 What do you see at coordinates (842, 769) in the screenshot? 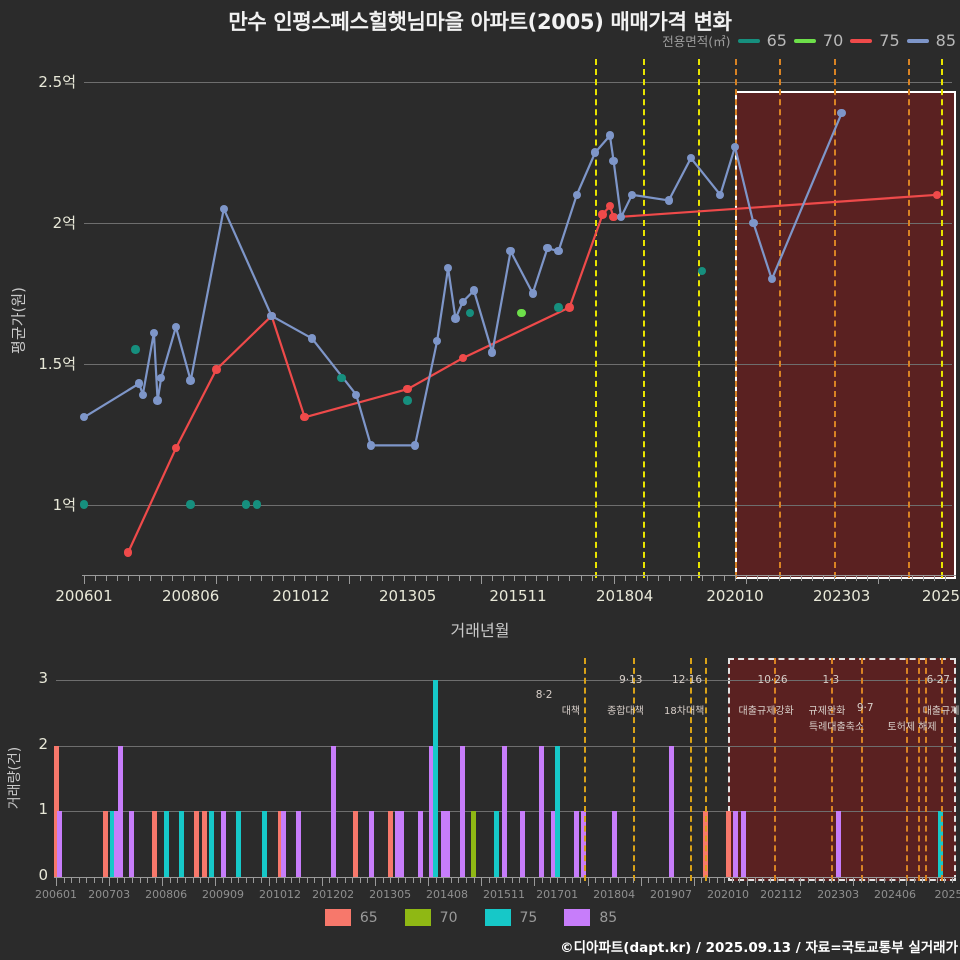
I see `volume-highlight-region` at bounding box center [842, 769].